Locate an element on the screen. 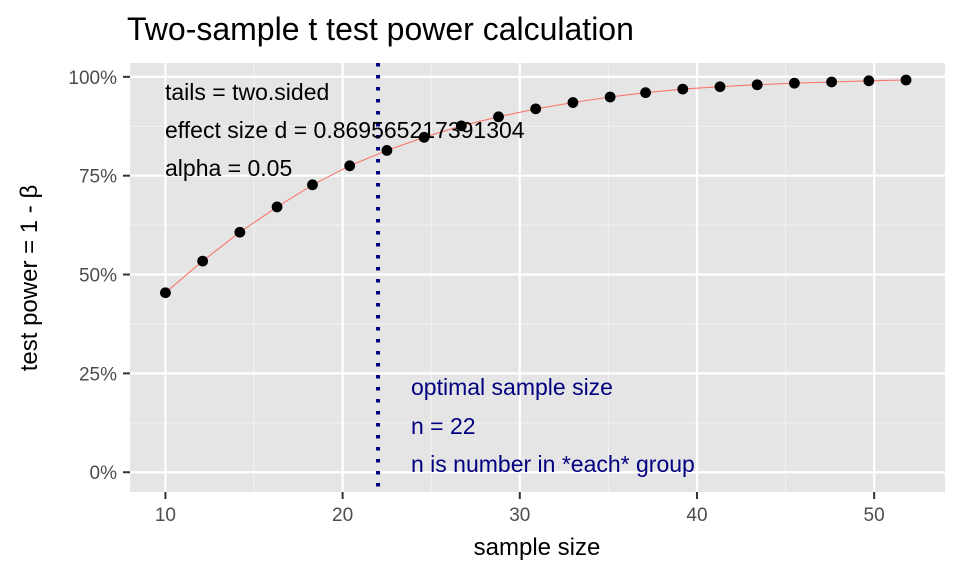  x-tick-label: 30 is located at coordinates (519, 515).